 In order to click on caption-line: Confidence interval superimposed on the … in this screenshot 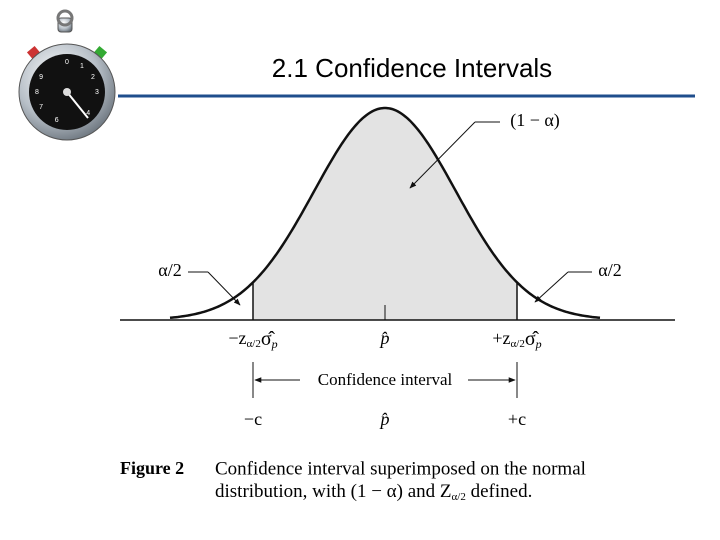, I will do `click(400, 468)`.